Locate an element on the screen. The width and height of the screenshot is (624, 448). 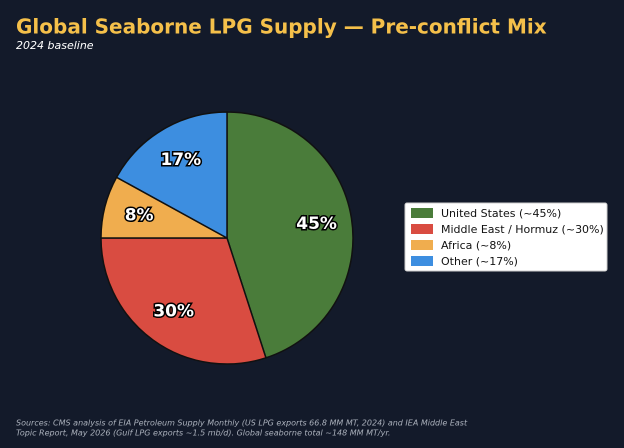
data-label: 45% is located at coordinates (316, 224).